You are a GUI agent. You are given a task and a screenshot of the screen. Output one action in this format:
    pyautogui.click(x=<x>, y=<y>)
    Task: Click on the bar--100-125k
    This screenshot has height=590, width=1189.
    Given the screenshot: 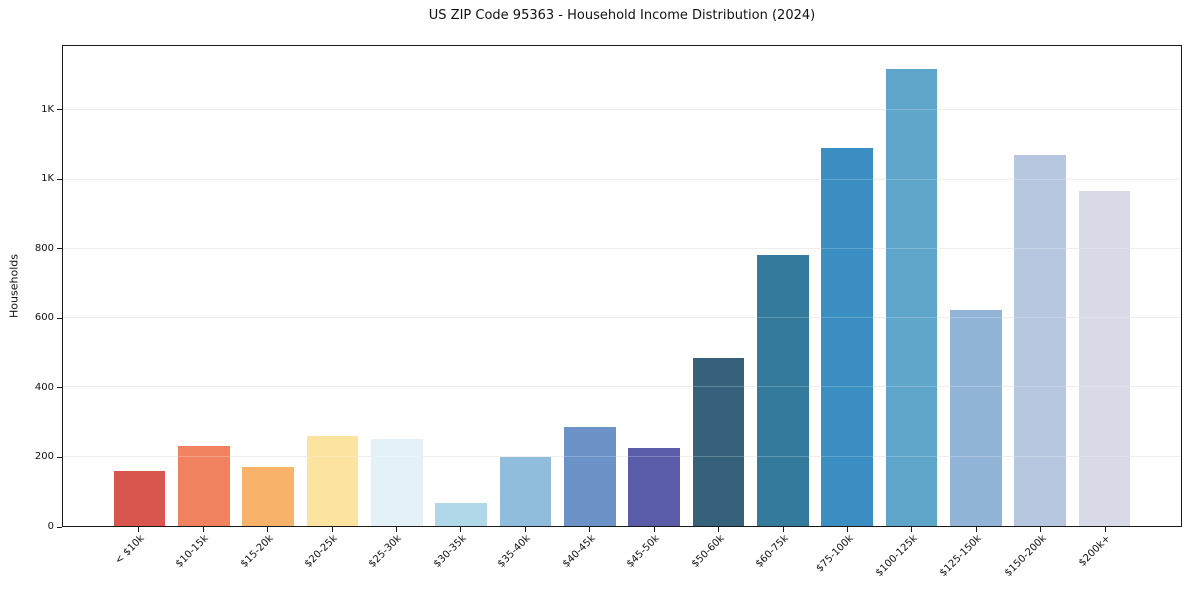 What is the action you would take?
    pyautogui.click(x=911, y=297)
    